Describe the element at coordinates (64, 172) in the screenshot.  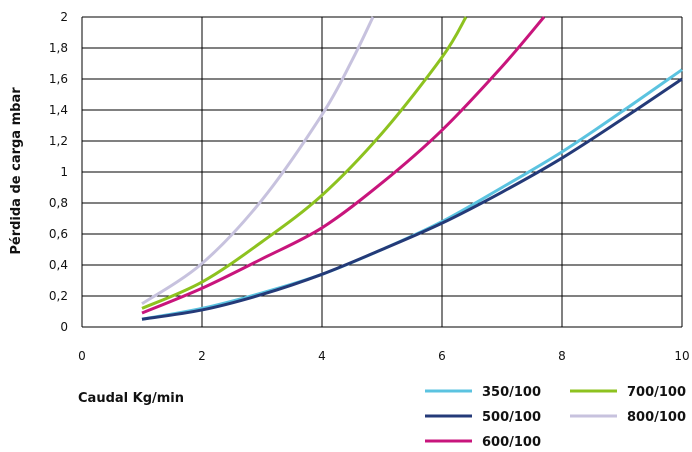
I see `y-tick-label: 1` at that location.